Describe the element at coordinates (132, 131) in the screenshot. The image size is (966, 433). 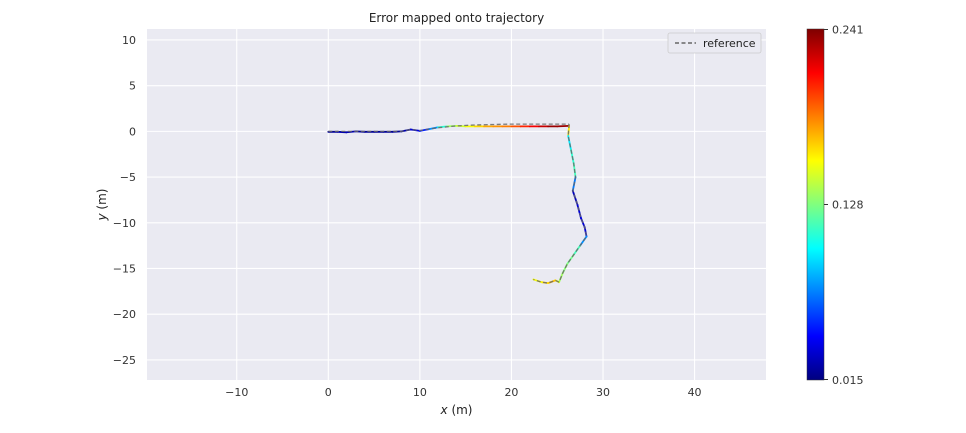
I see `y-tick-label: 0` at that location.